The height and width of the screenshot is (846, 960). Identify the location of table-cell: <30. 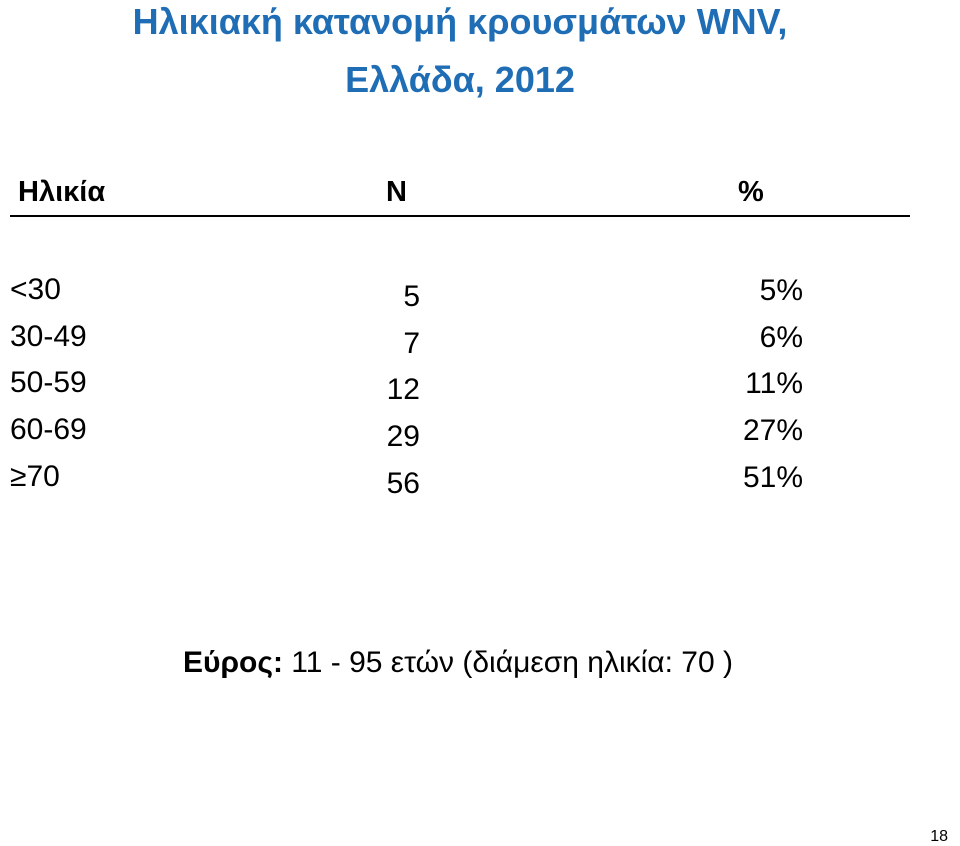
(35, 289).